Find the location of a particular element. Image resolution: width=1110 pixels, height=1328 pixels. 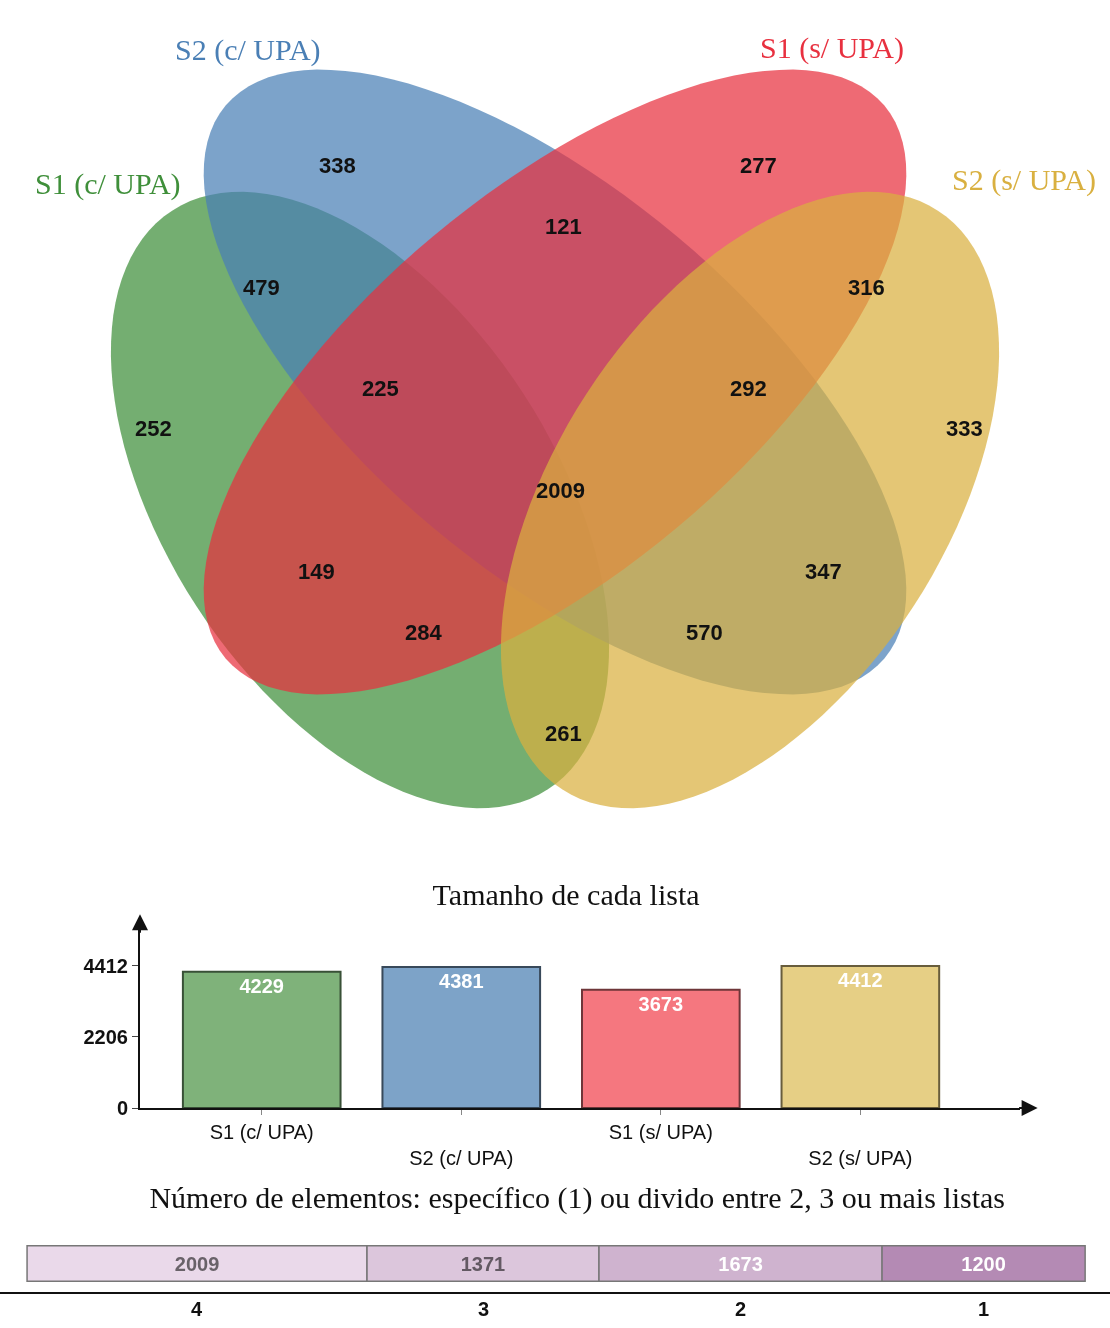

data-label: 4381 is located at coordinates (461, 980).